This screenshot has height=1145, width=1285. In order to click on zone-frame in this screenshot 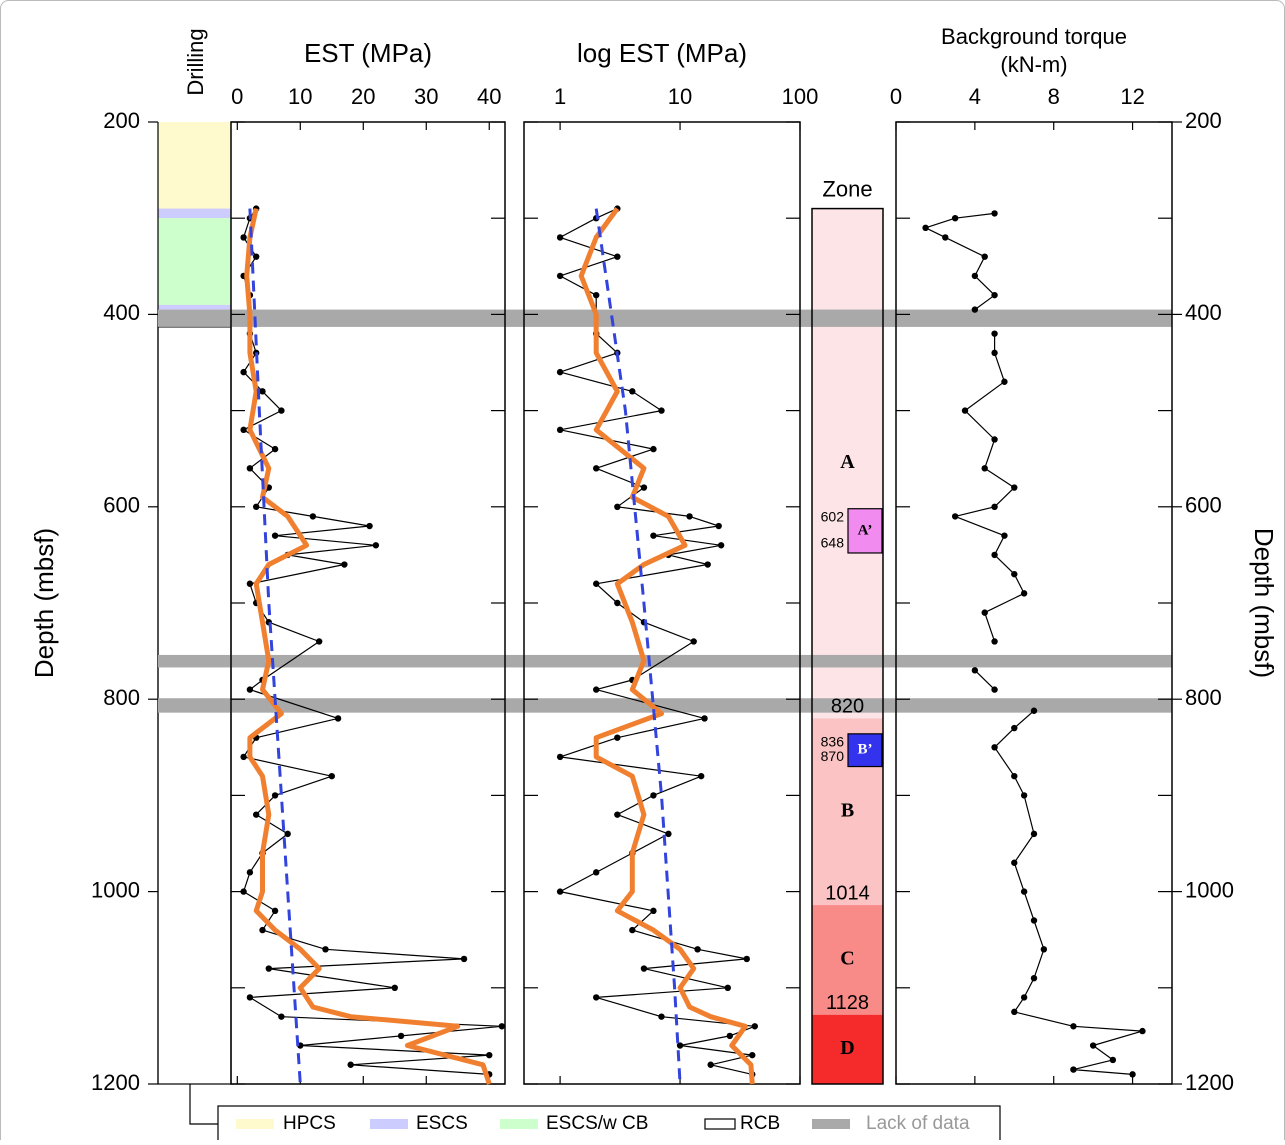, I will do `click(847, 646)`.